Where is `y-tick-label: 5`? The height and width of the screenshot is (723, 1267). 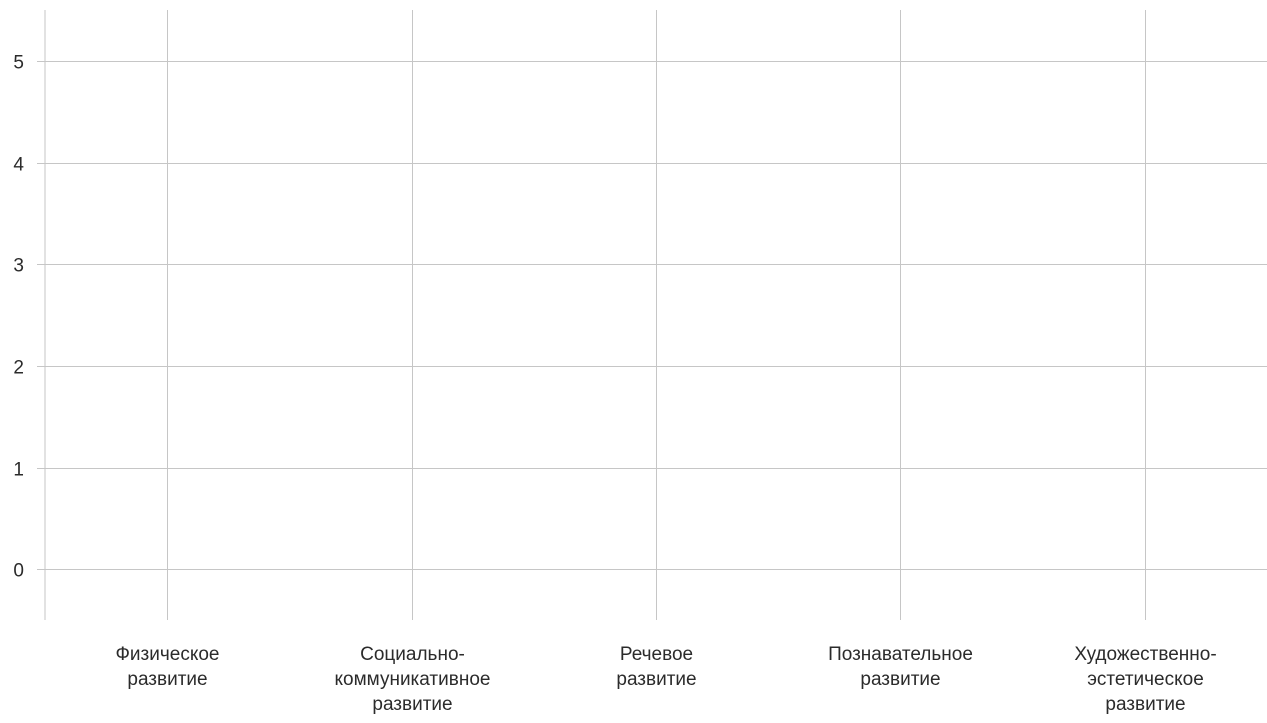 y-tick-label: 5 is located at coordinates (18, 63).